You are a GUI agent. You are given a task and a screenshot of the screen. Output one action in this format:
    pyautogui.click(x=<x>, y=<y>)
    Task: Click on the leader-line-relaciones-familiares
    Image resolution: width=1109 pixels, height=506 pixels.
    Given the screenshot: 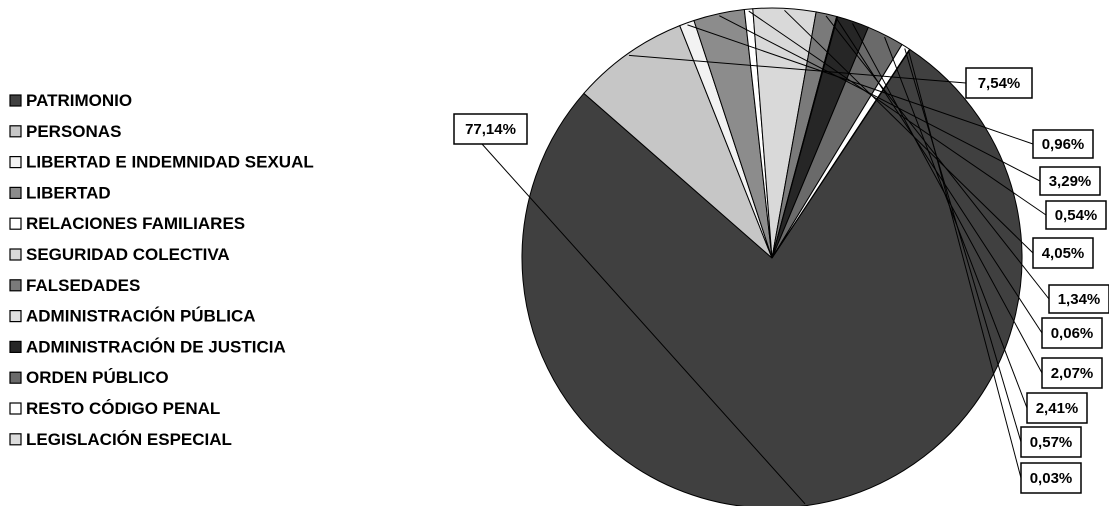 What is the action you would take?
    pyautogui.click(x=897, y=113)
    